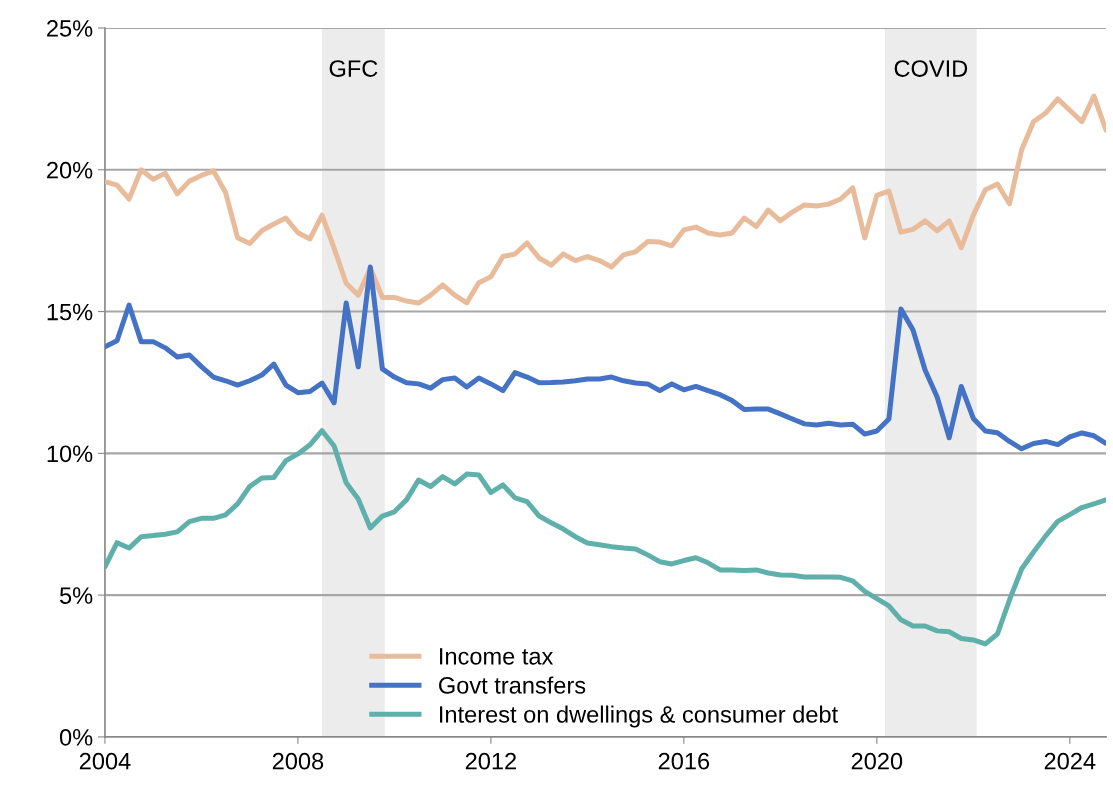 This screenshot has width=1113, height=789. I want to click on band-label: COVID, so click(931, 68).